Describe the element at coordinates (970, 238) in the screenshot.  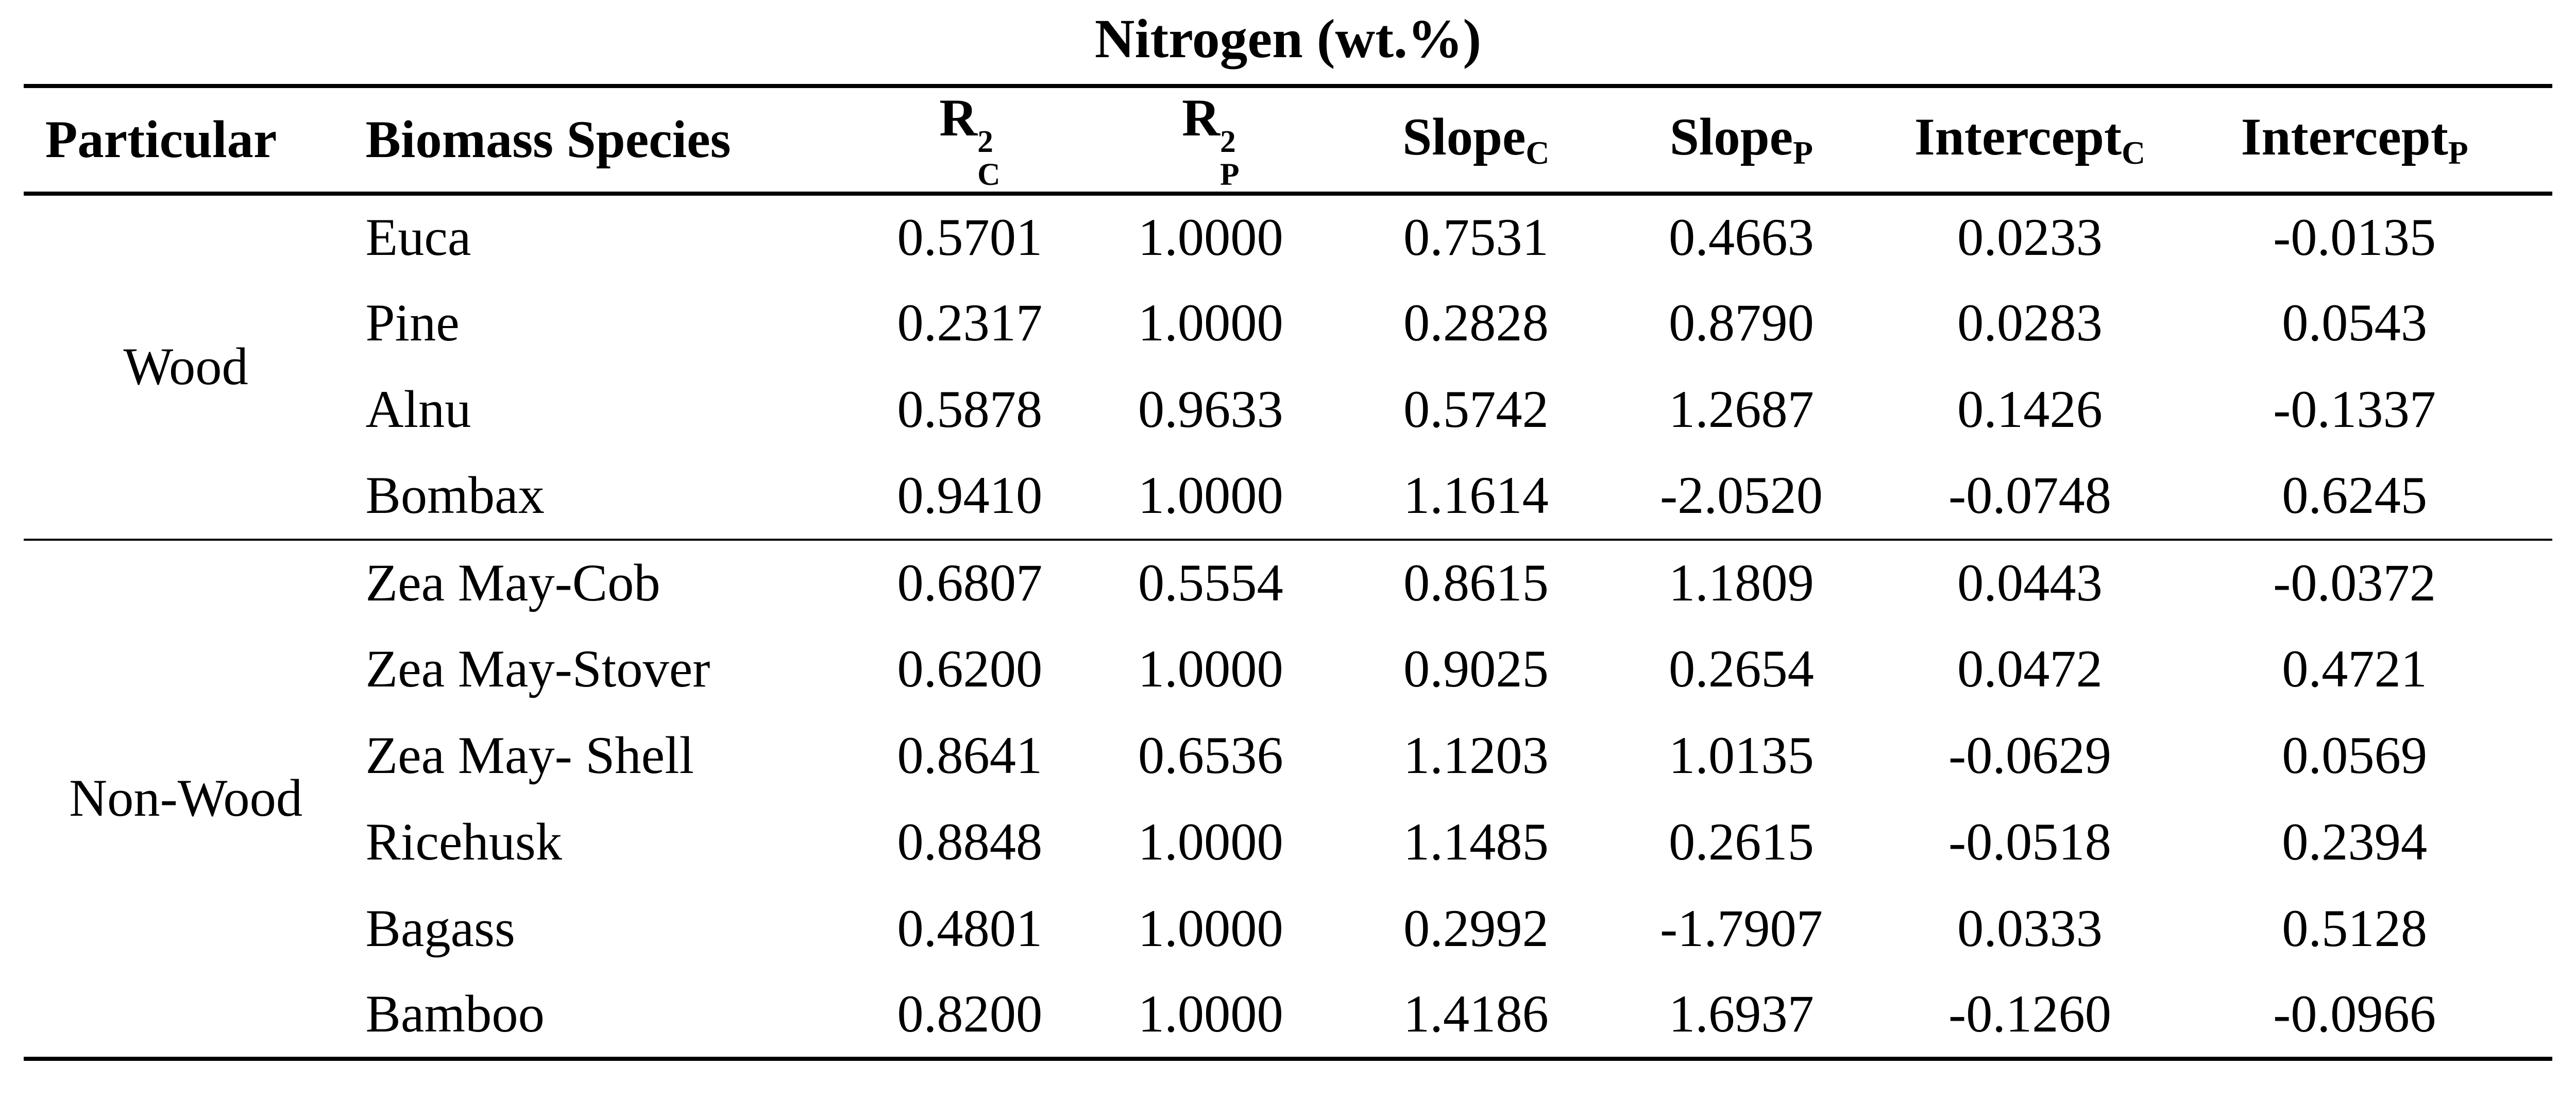
I see `r2c-cell: 0.5701` at that location.